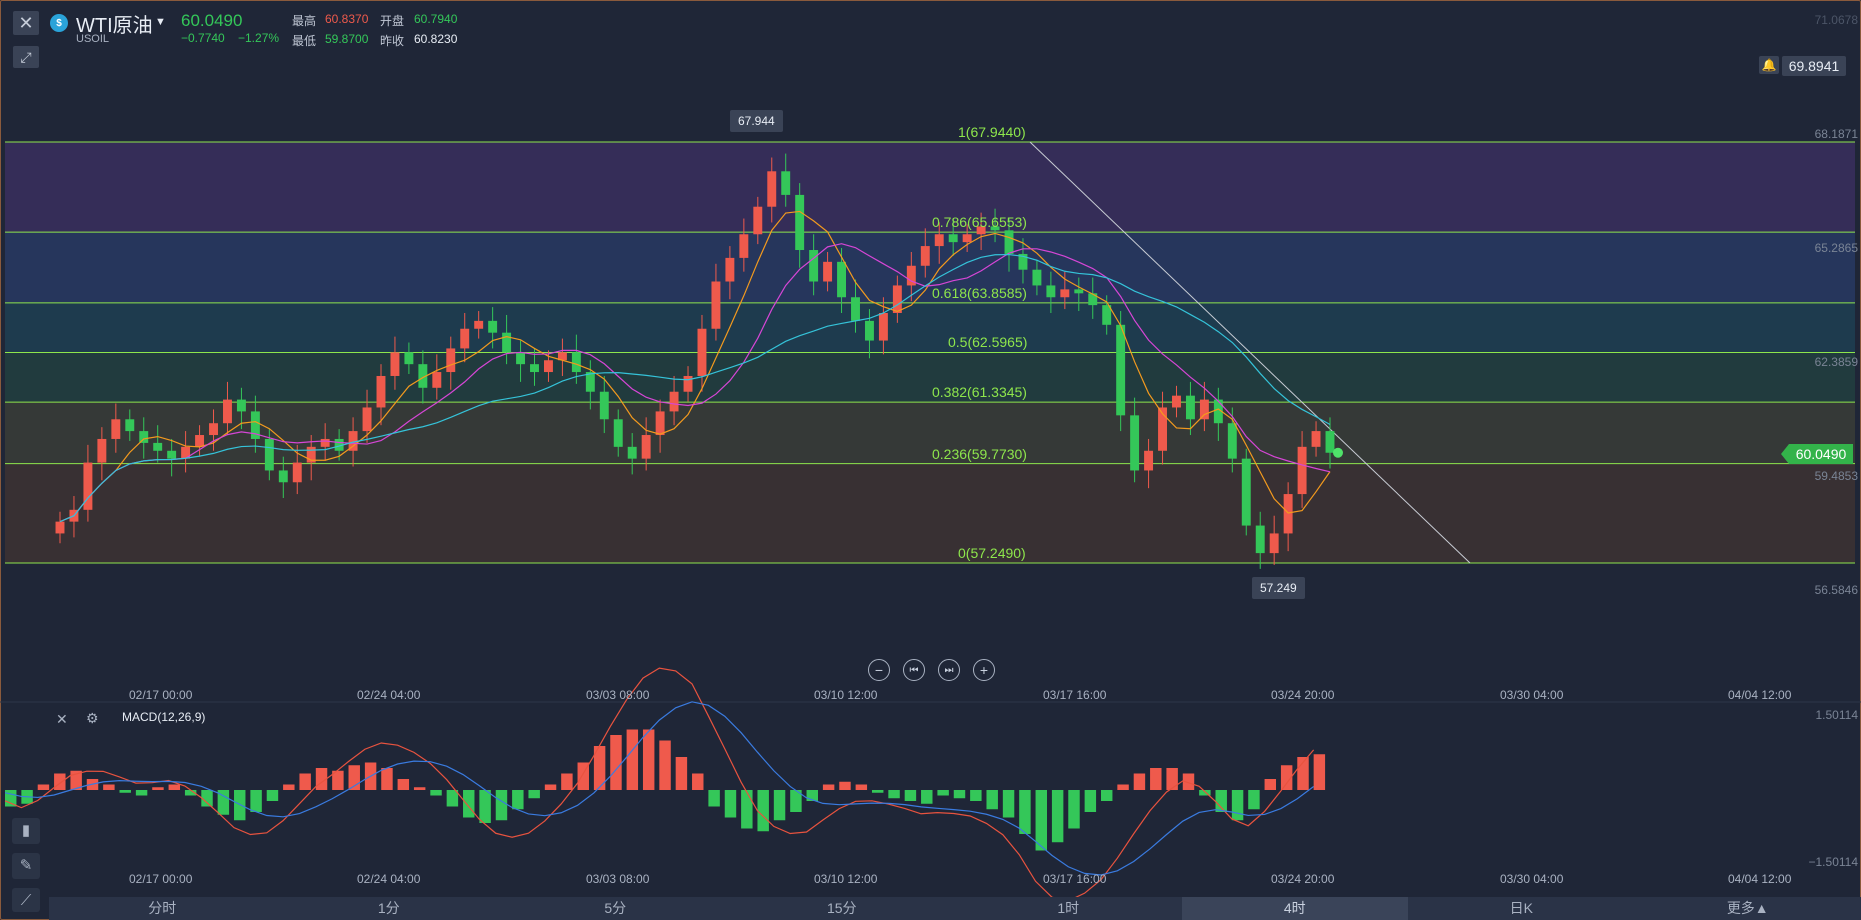  Describe the element at coordinates (984, 670) in the screenshot. I see `zoom-in-button: +` at that location.